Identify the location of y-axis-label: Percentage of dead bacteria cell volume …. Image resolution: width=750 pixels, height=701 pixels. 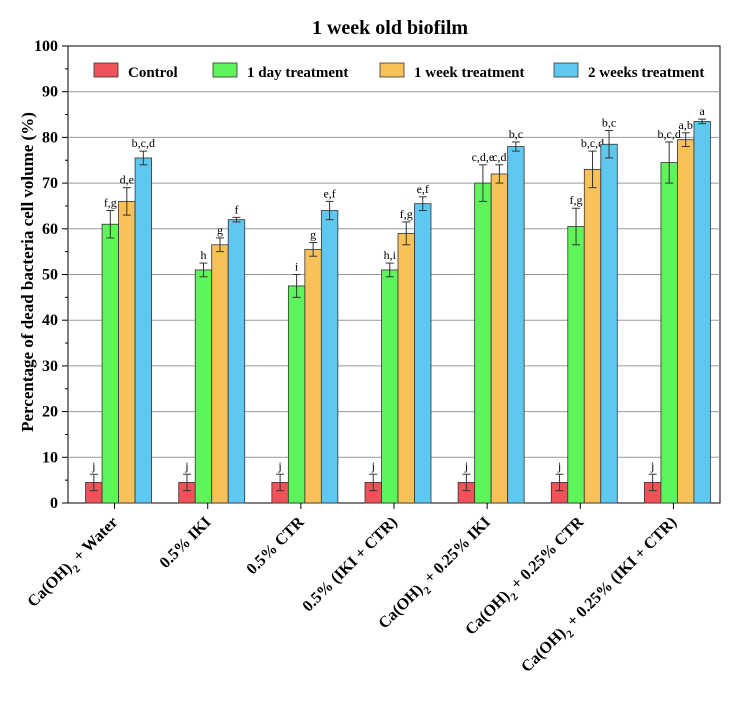
(27, 272).